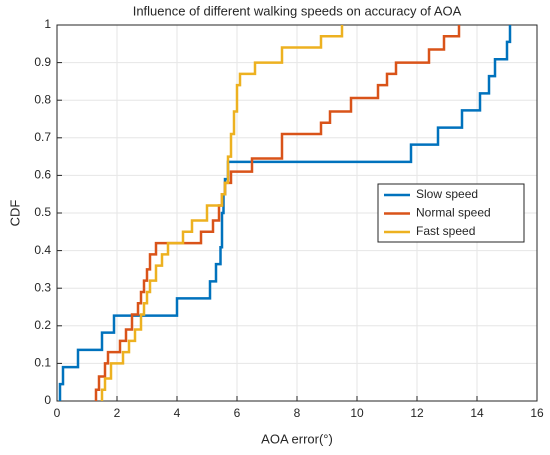  What do you see at coordinates (47, 24) in the screenshot?
I see `y-tick-label: 1` at bounding box center [47, 24].